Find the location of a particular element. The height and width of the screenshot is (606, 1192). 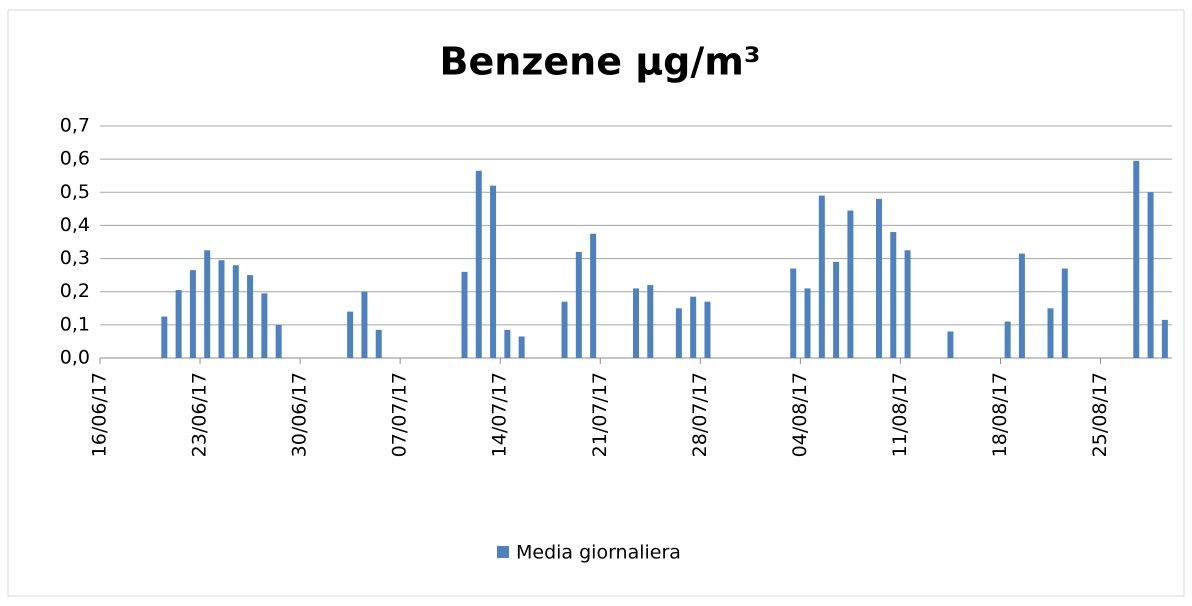

x-tick-label: 11/08/17 is located at coordinates (900, 414).